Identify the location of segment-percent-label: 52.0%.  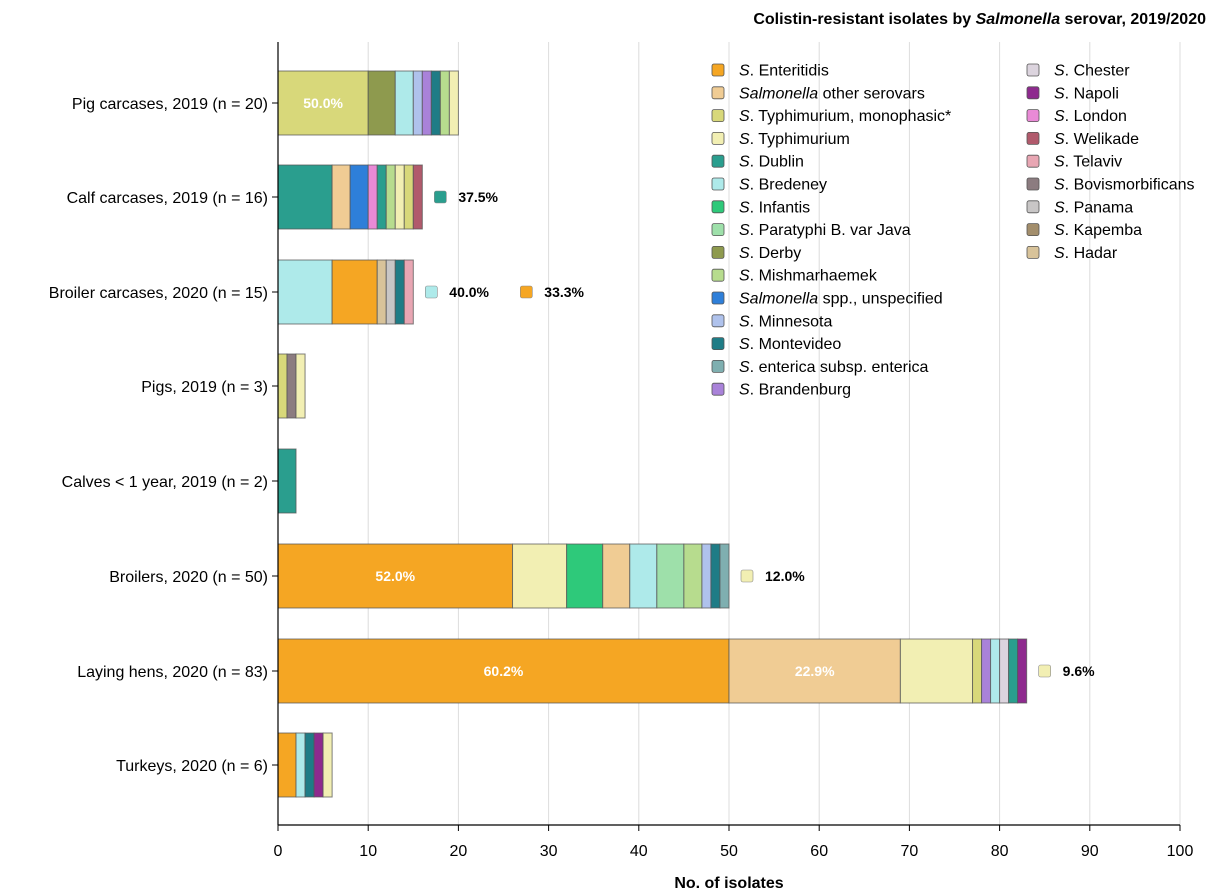
(395, 576).